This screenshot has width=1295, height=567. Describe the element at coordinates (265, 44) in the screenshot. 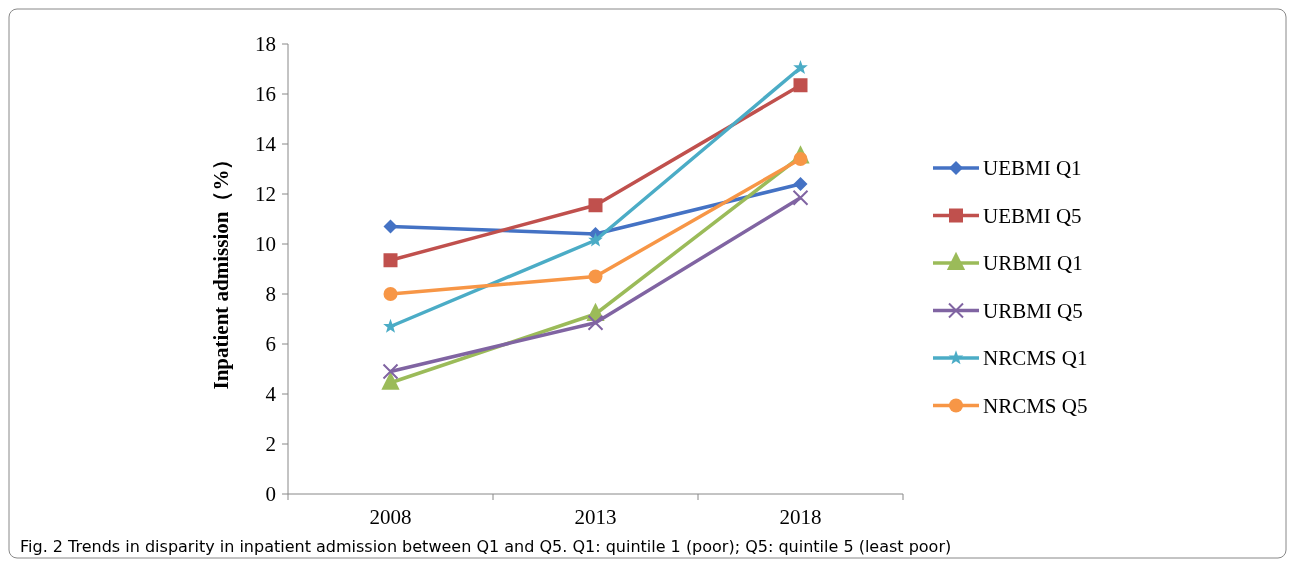

I see `y-tick-label: 18` at that location.